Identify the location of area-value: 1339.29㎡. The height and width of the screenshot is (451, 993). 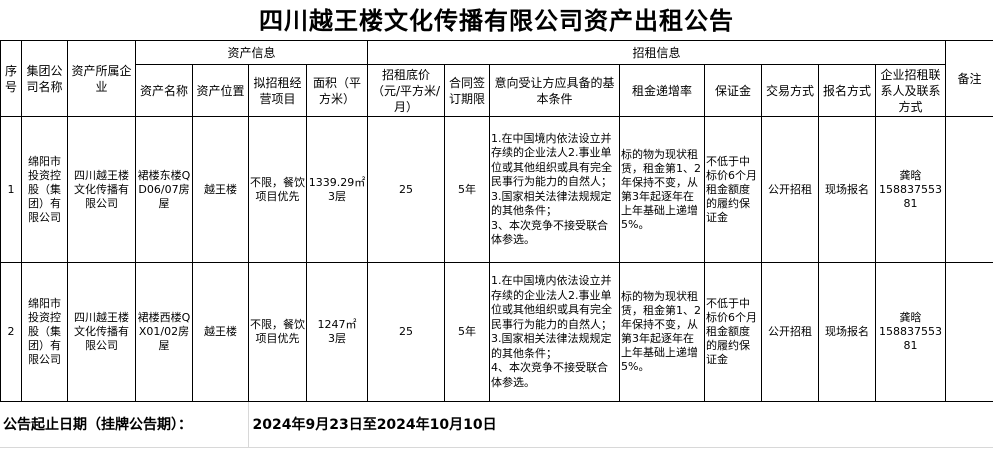
(337, 182).